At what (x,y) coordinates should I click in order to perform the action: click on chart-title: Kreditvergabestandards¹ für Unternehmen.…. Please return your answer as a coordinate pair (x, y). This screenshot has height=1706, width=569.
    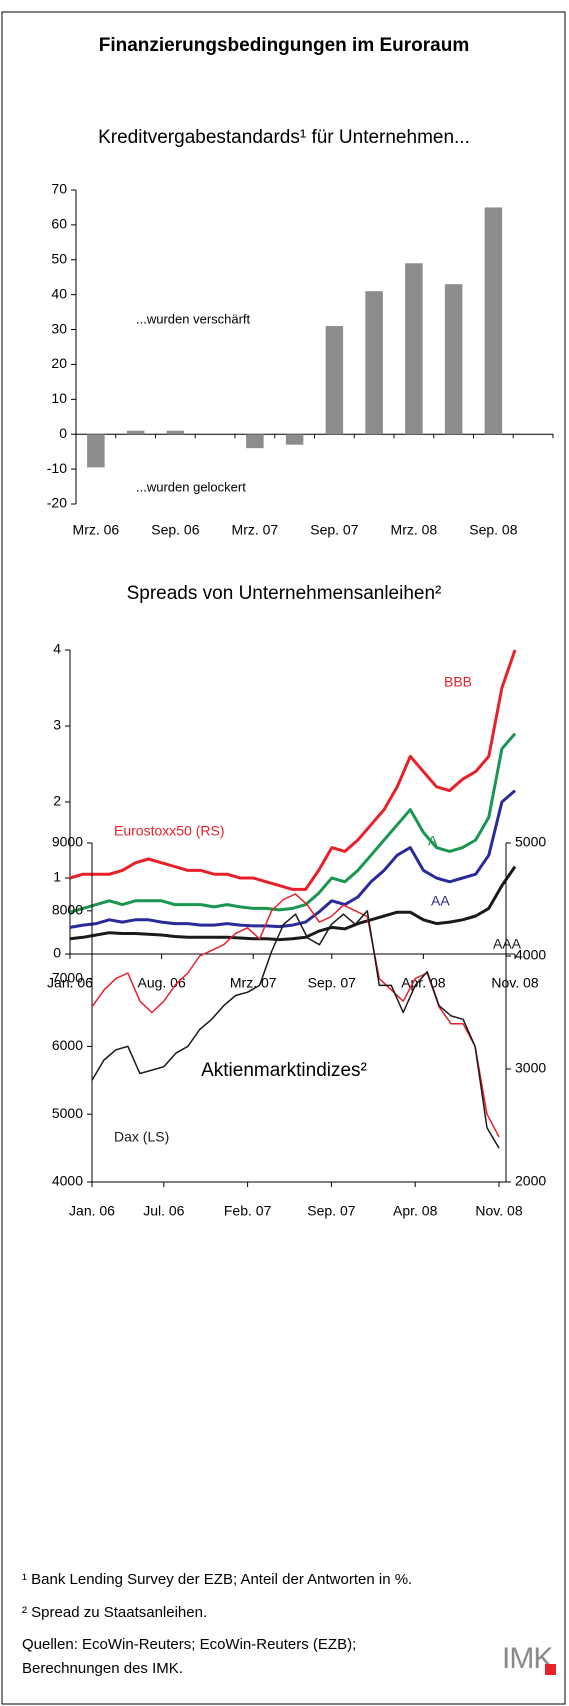
    Looking at the image, I should click on (284, 137).